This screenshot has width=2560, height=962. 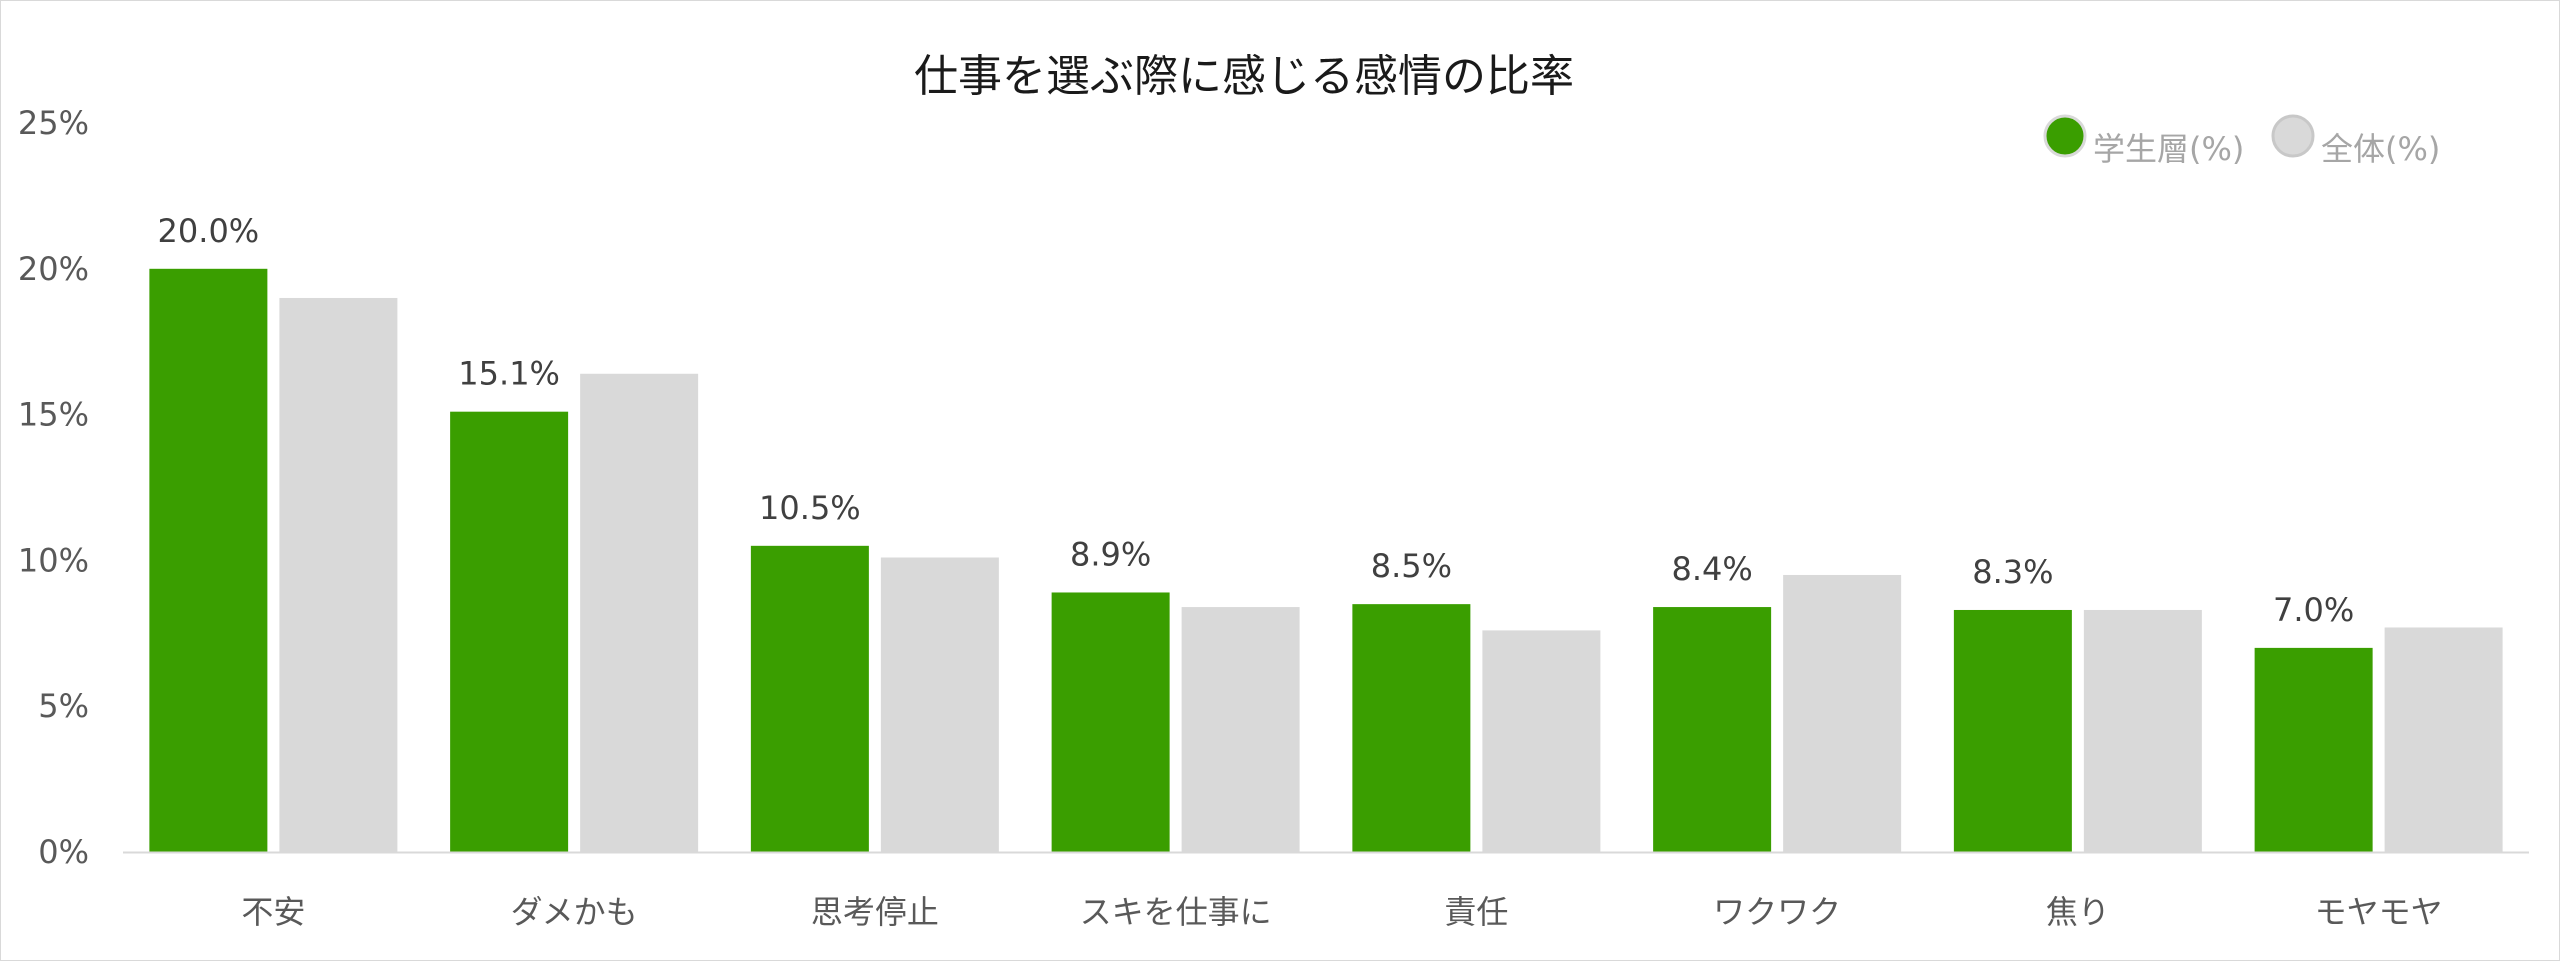 I want to click on chart-title: 仕事を選ぶ際に感じる感情の比率, so click(x=1244, y=76).